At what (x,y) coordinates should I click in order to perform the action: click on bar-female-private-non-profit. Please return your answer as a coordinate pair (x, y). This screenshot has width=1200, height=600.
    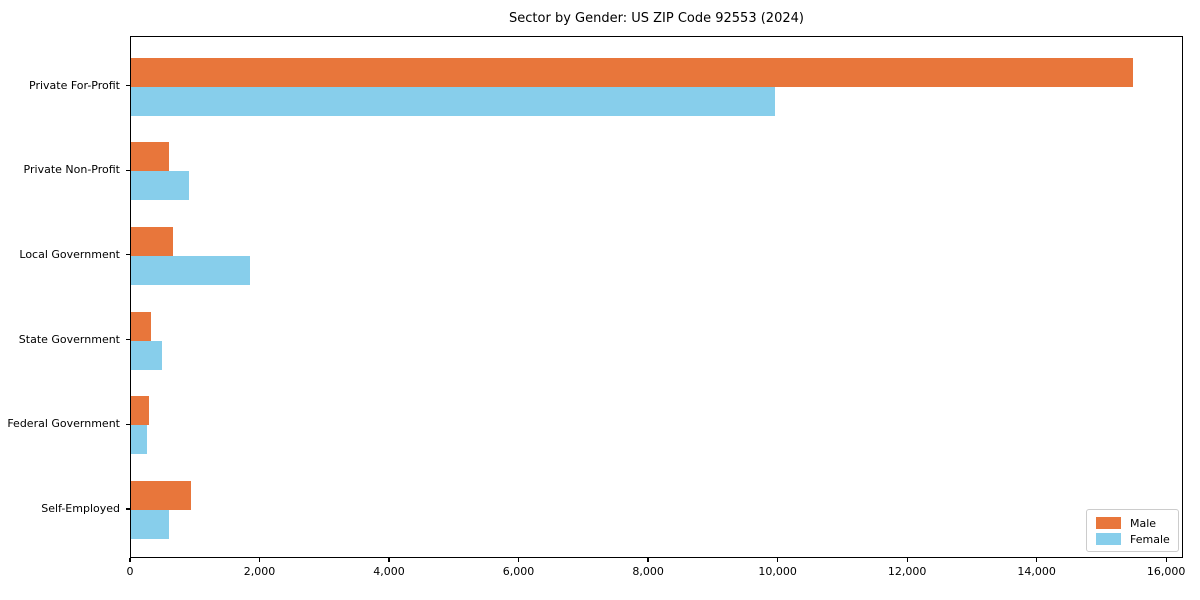
    Looking at the image, I should click on (160, 186).